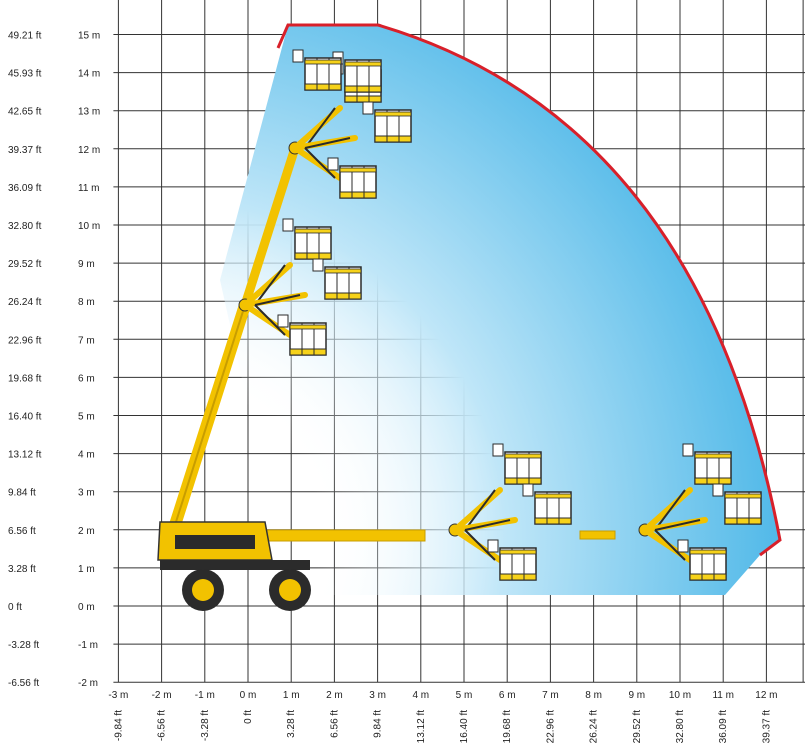 Image resolution: width=809 pixels, height=751 pixels. I want to click on y-axis-feet-label: 29.52 ft, so click(25, 264).